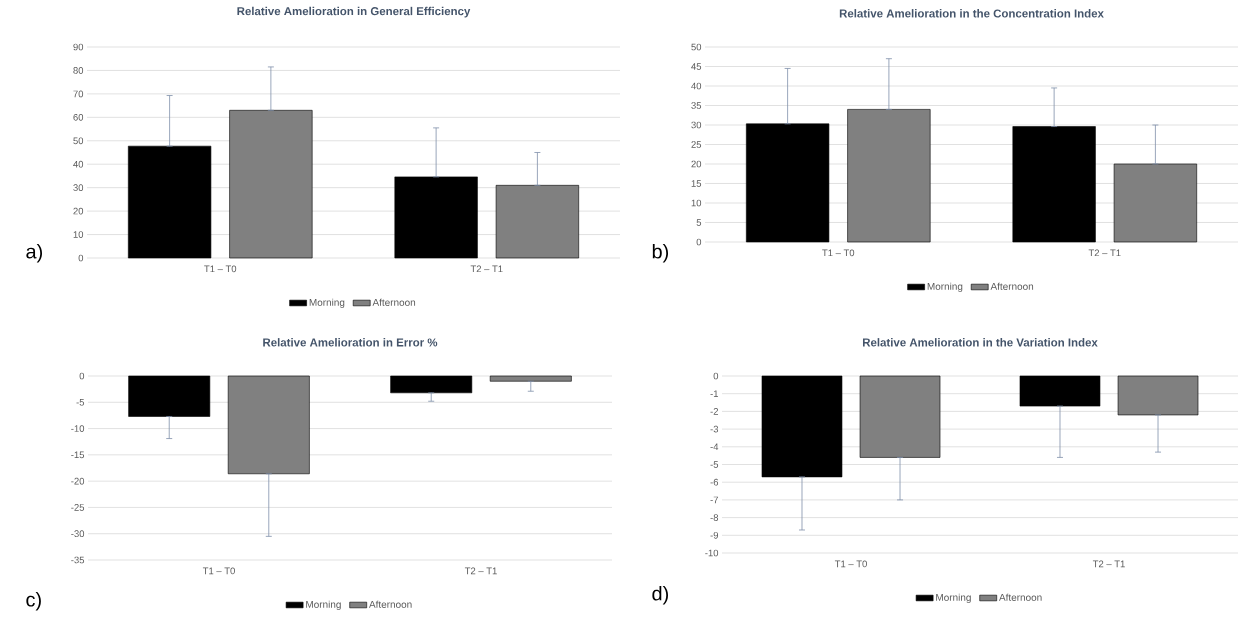  Describe the element at coordinates (78, 507) in the screenshot. I see `y-tick-label: -25` at that location.